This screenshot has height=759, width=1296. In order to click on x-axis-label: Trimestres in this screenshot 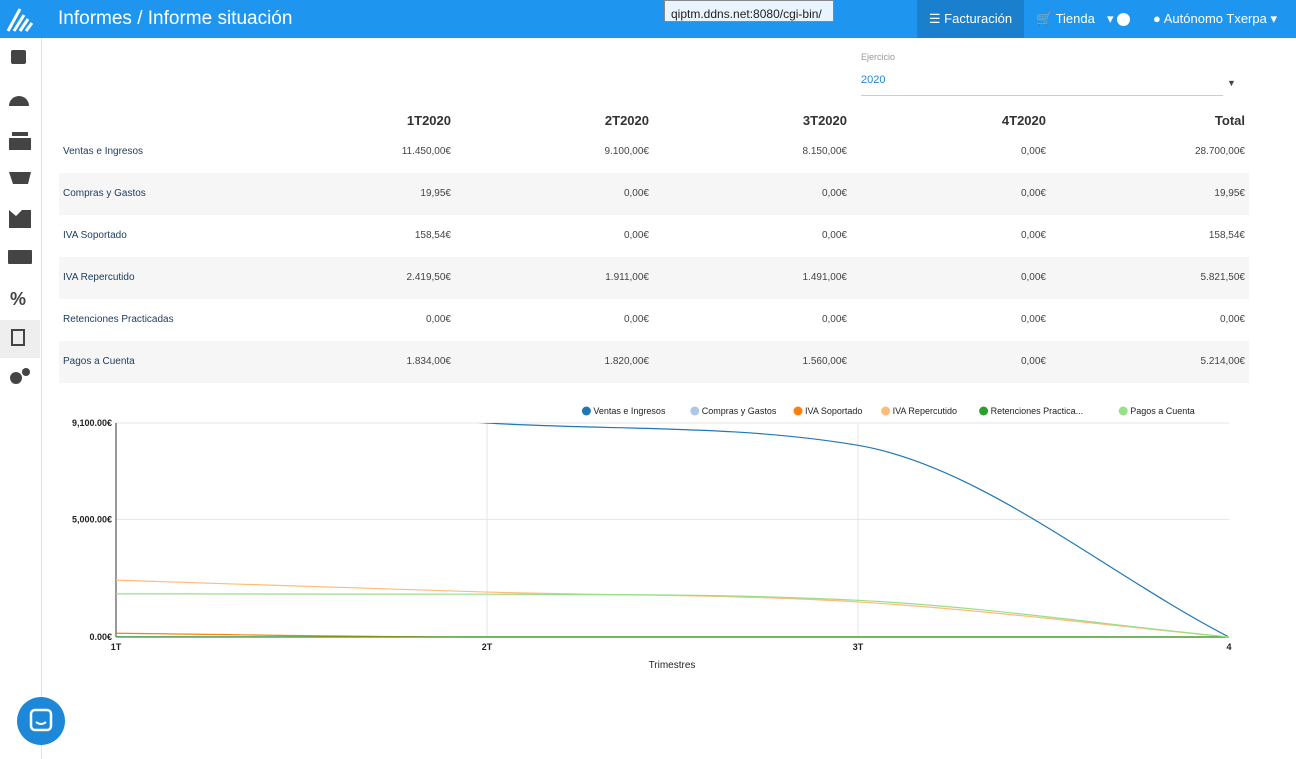, I will do `click(672, 665)`.